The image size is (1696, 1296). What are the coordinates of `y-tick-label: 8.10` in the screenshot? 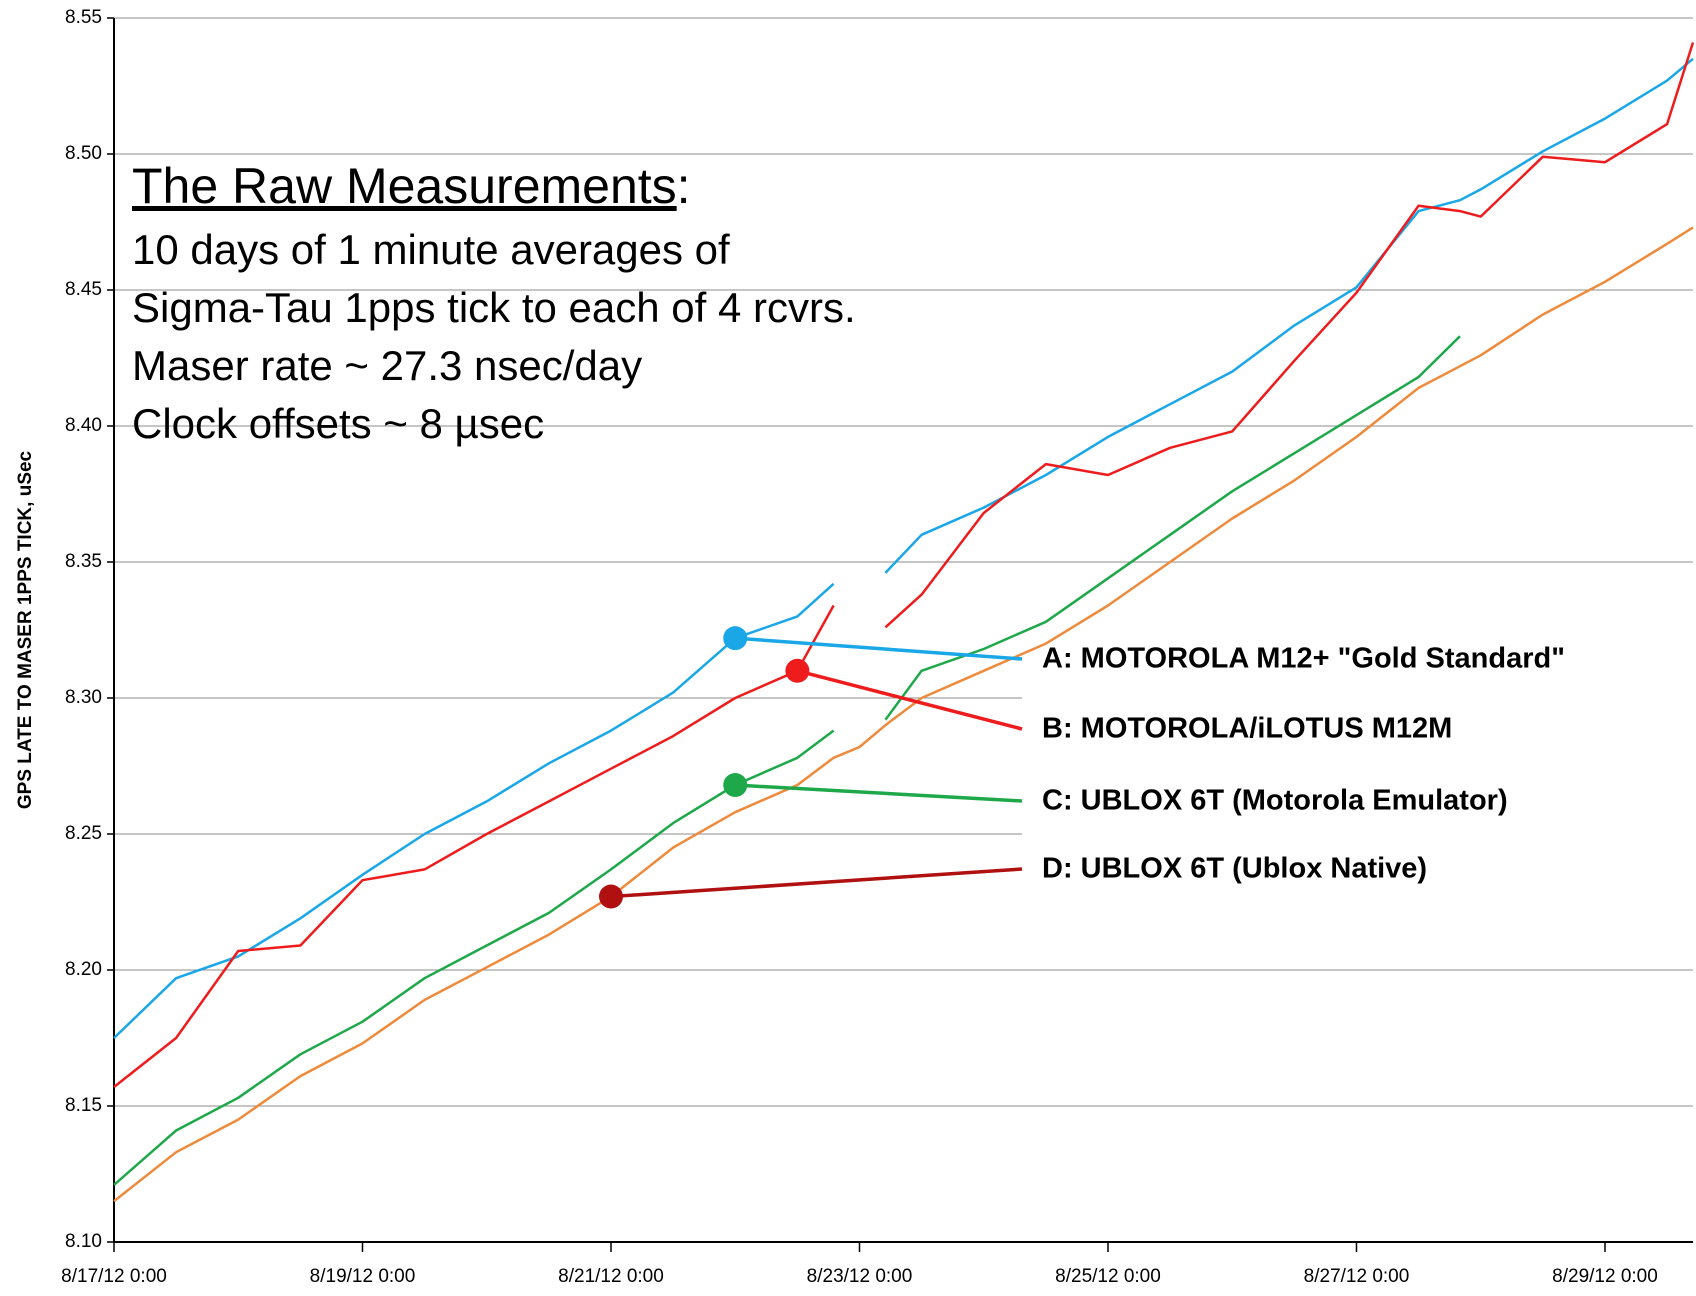 It's located at (83, 1241).